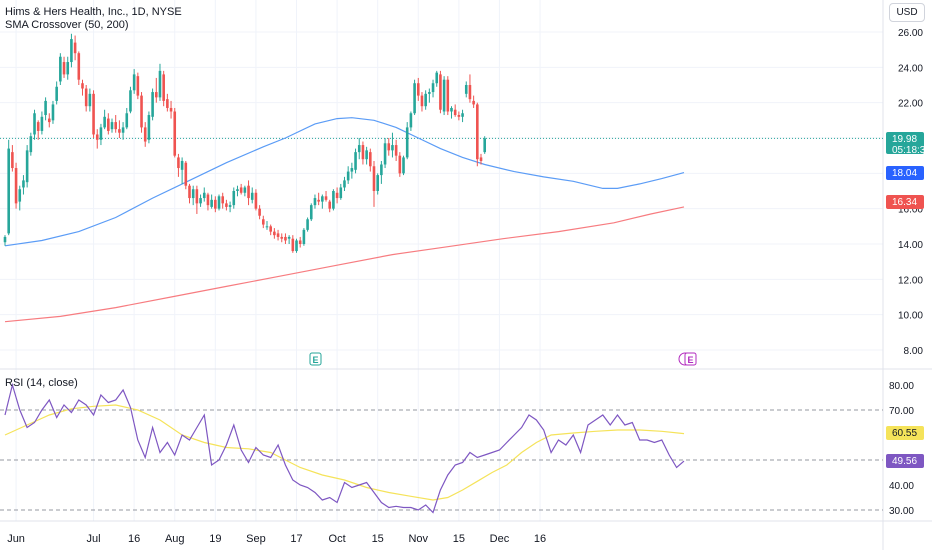 This screenshot has width=932, height=550. I want to click on price-tick-label: 16.00, so click(910, 210).